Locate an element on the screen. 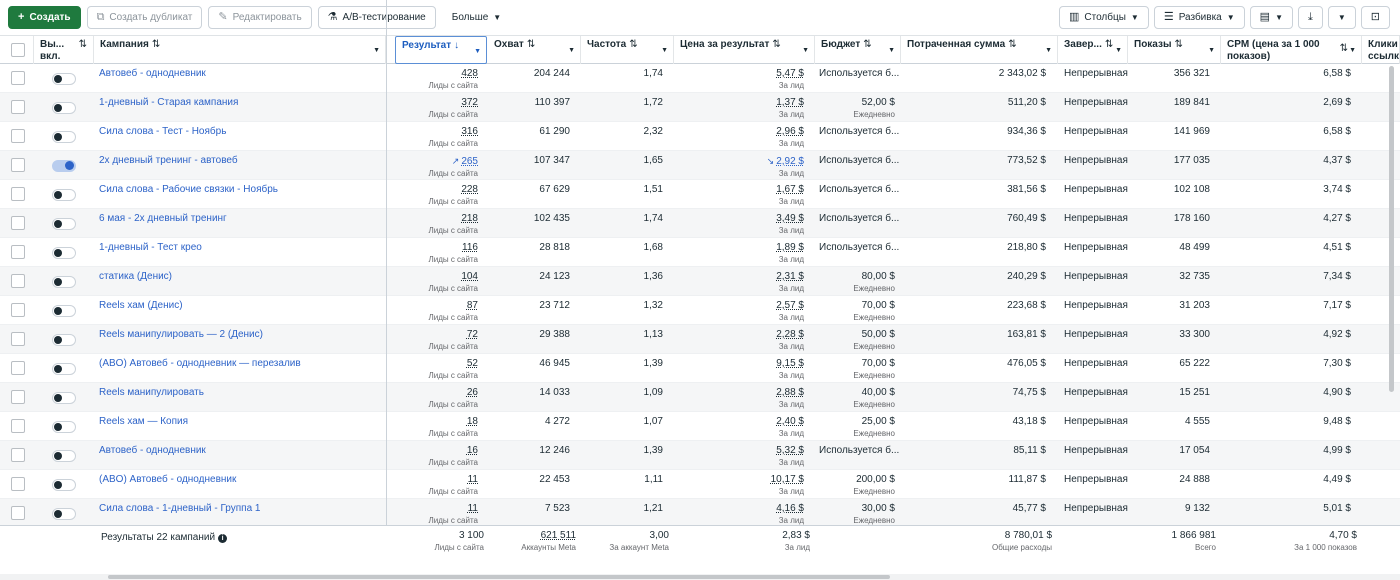 The width and height of the screenshot is (1400, 580). cost-per-result-value: 10,17 $ is located at coordinates (787, 479).